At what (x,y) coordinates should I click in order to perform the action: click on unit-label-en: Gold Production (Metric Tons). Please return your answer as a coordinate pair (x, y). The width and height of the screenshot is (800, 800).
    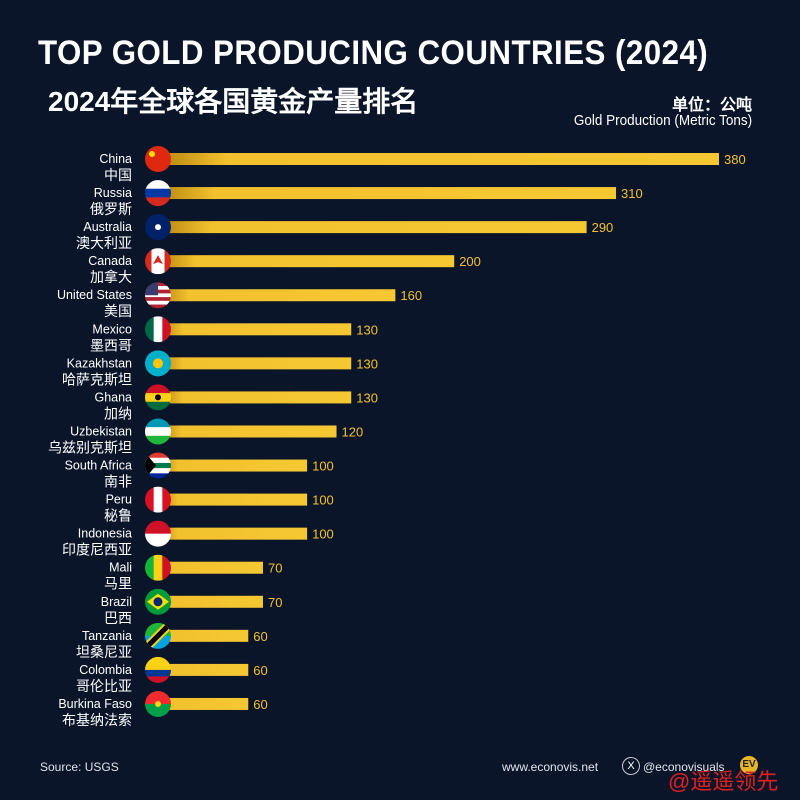
    Looking at the image, I should click on (662, 120).